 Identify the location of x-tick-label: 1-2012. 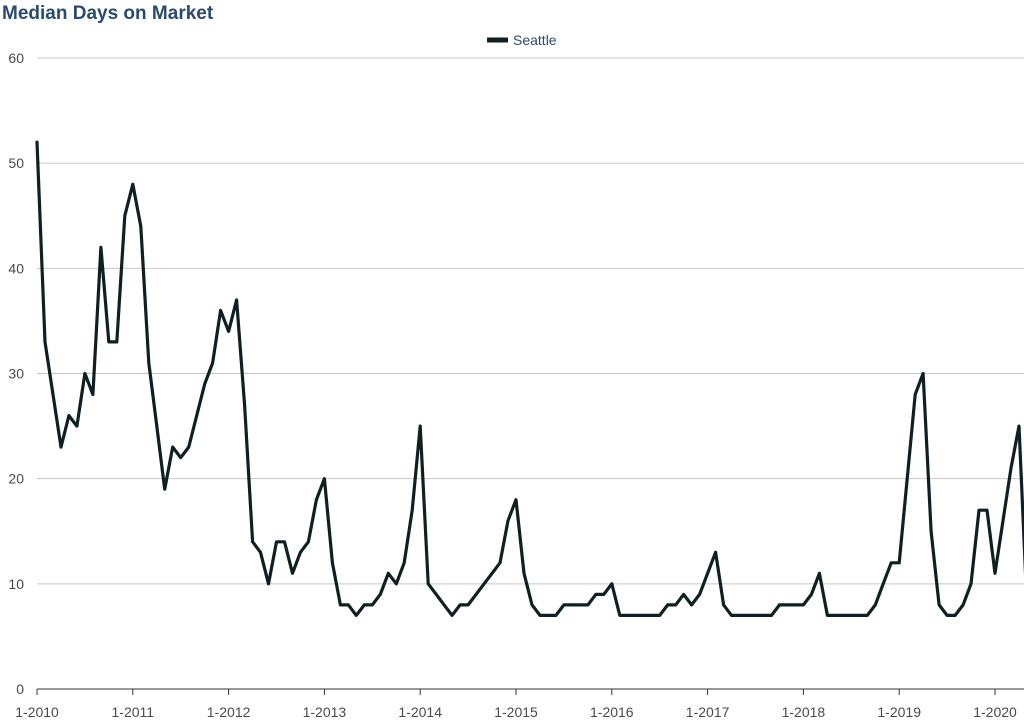
(229, 712).